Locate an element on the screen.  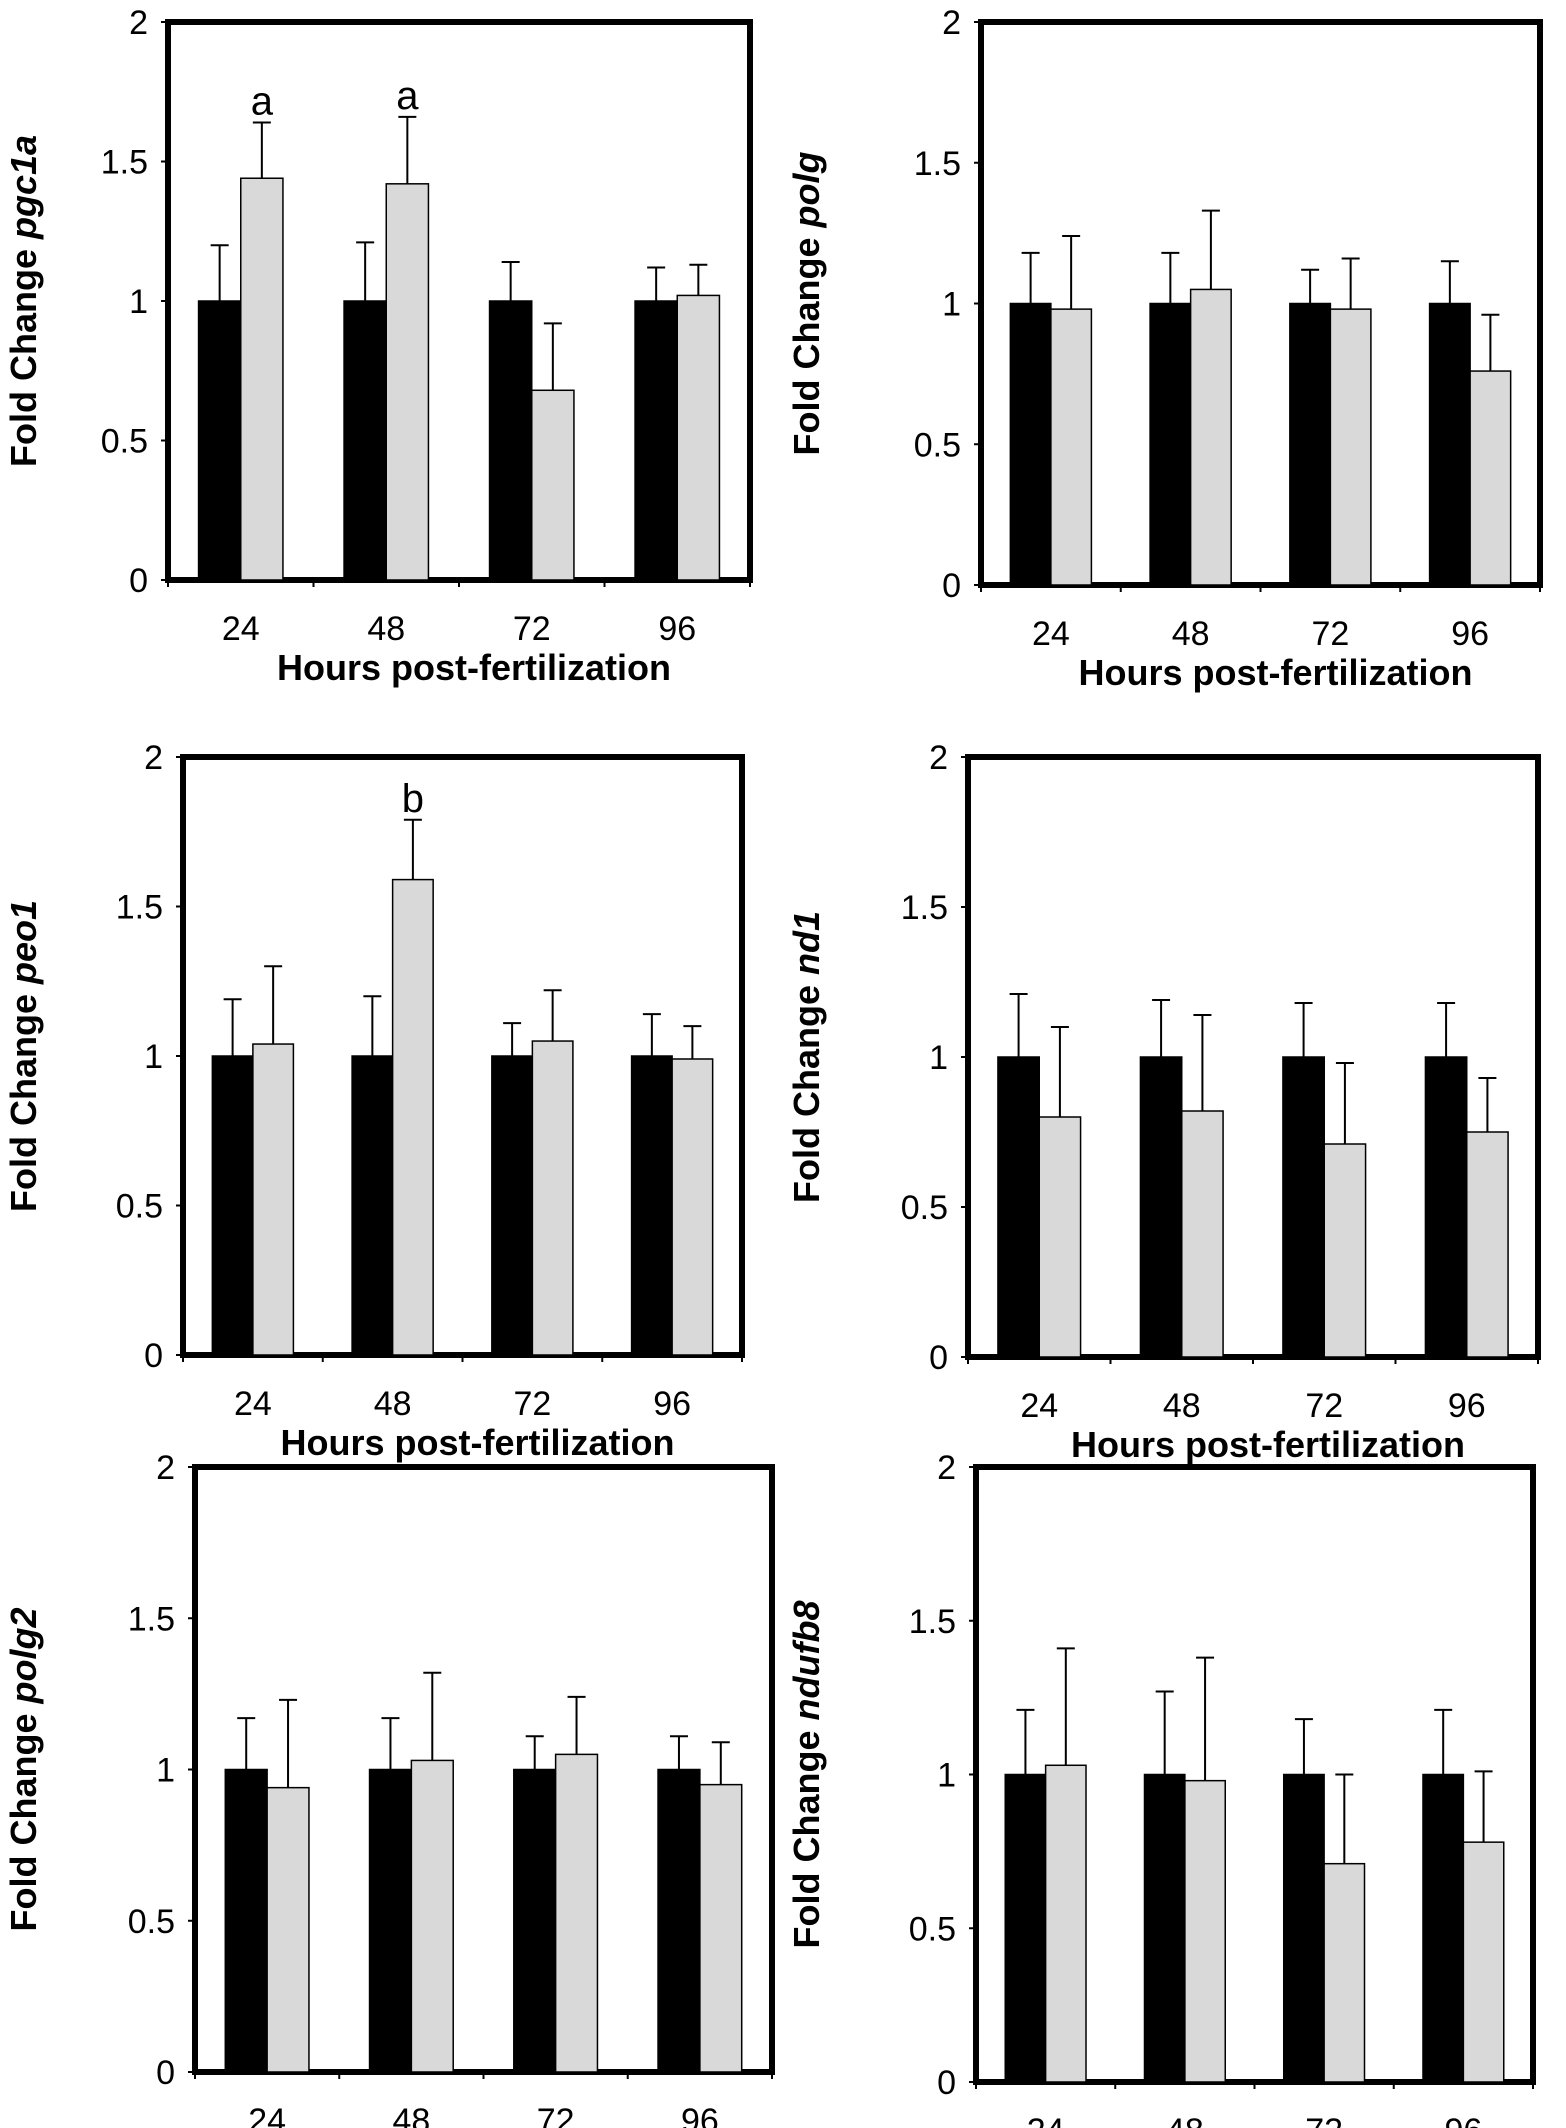
y-axis-title-gene: pgc1a is located at coordinates (23, 187).